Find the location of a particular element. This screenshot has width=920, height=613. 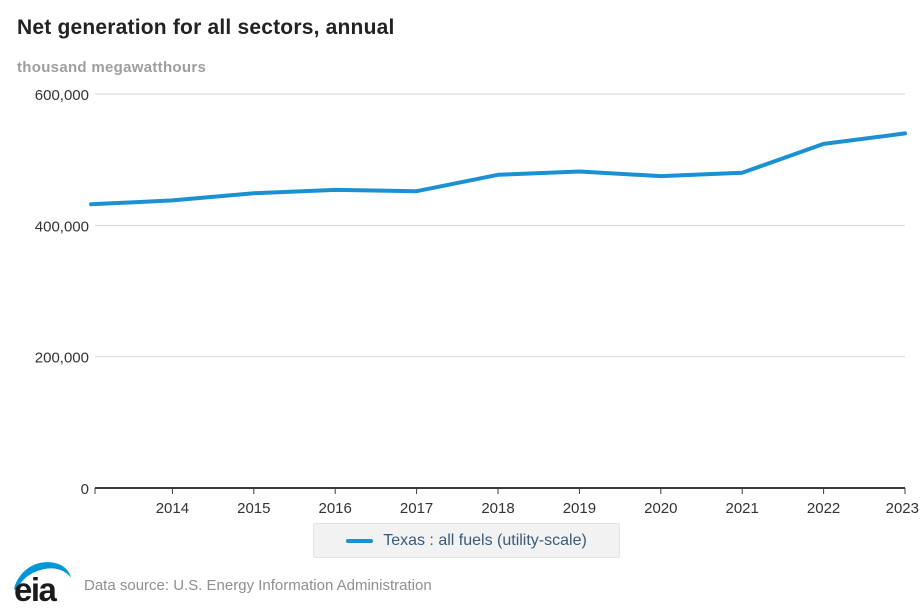

legend-item-texas: Texas : all fuels (utility-scale) is located at coordinates (466, 541).